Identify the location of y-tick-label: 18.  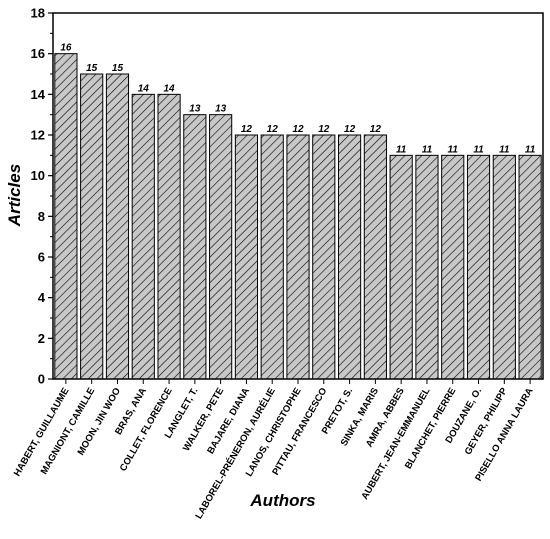
(38, 13).